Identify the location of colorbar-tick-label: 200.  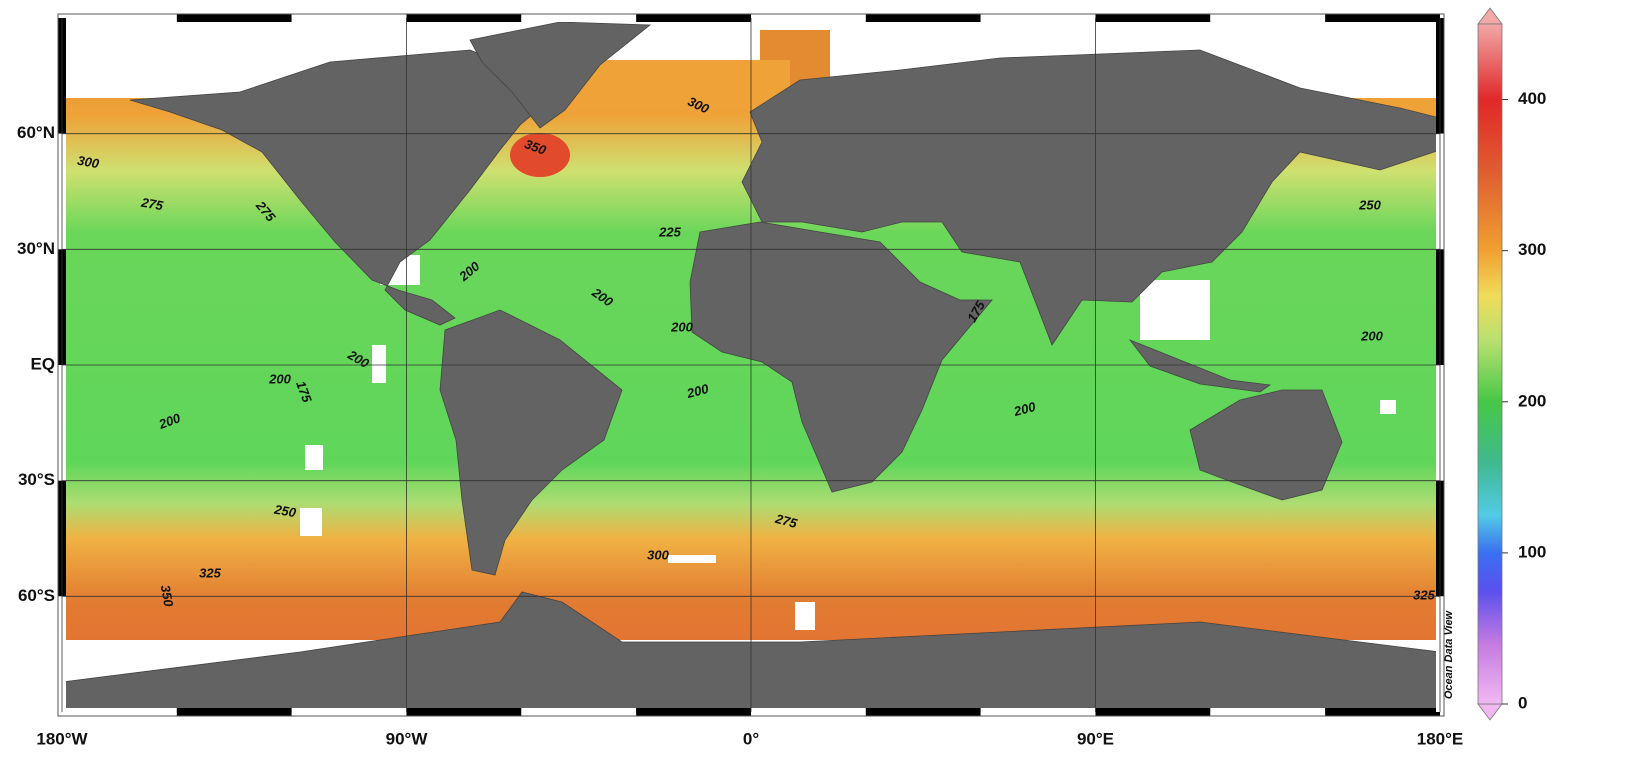
(1532, 400).